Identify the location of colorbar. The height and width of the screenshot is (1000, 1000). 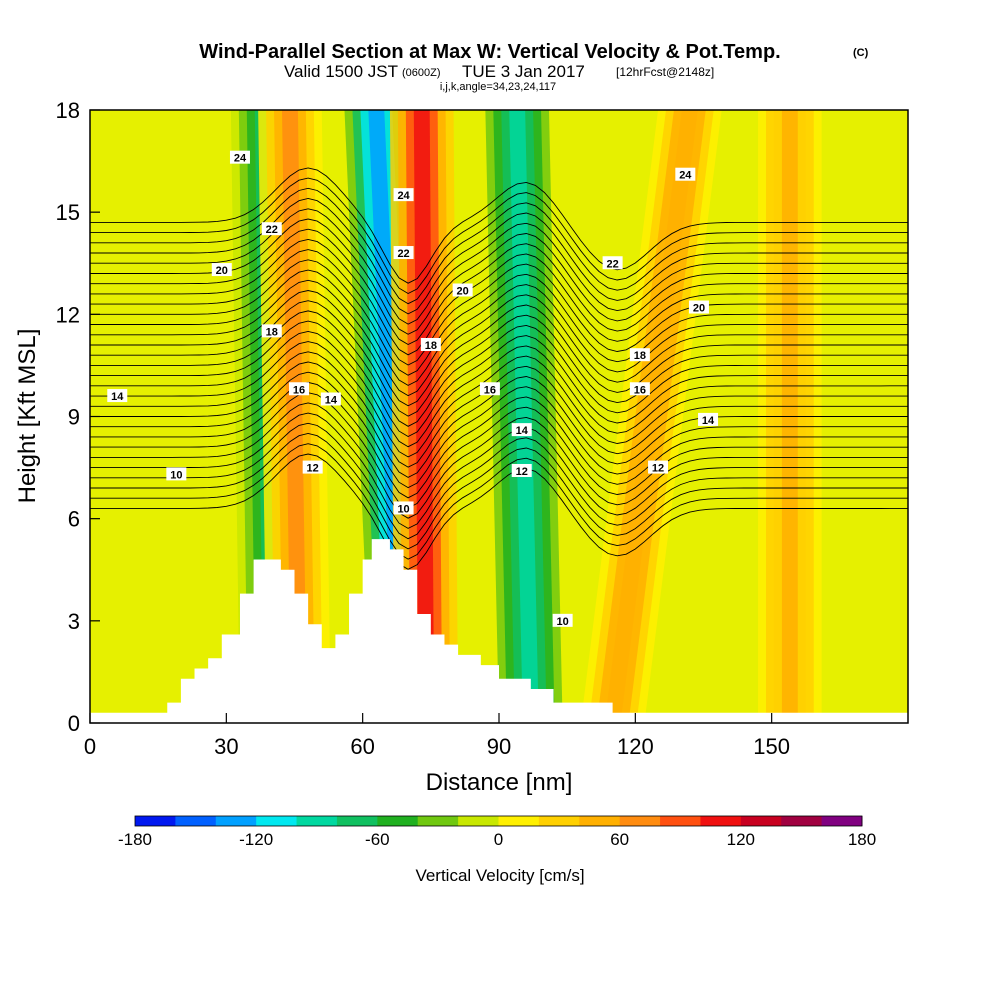
(498, 821).